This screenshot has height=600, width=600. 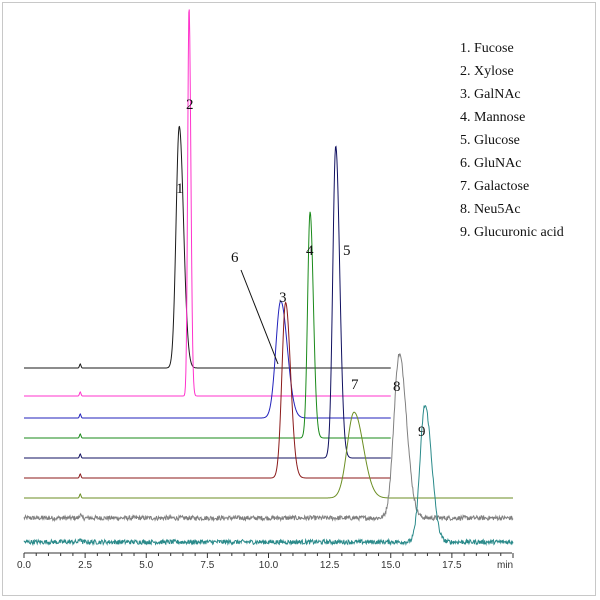 I want to click on x-tick-label: 15.0, so click(x=391, y=565).